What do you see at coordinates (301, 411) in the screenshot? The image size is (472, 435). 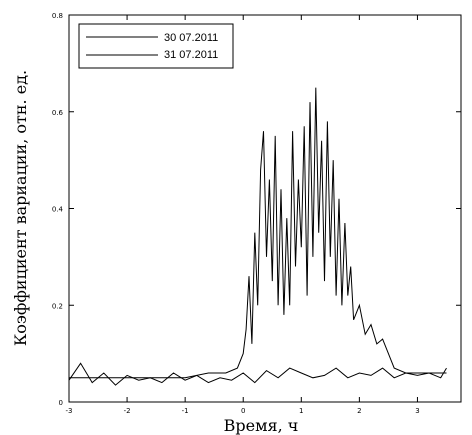 I see `x-tick-label: 1` at bounding box center [301, 411].